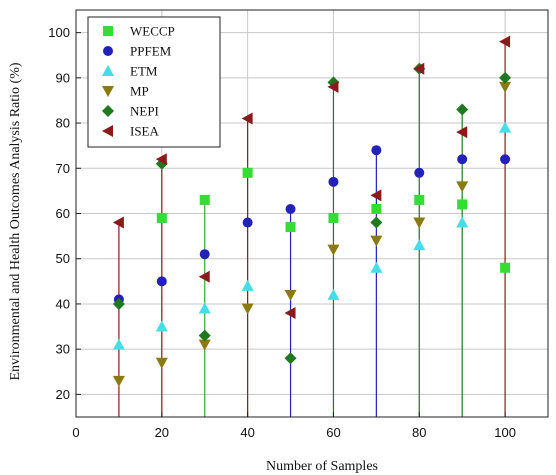 This screenshot has width=556, height=475. I want to click on legend-label-nepi: NEPI, so click(144, 111).